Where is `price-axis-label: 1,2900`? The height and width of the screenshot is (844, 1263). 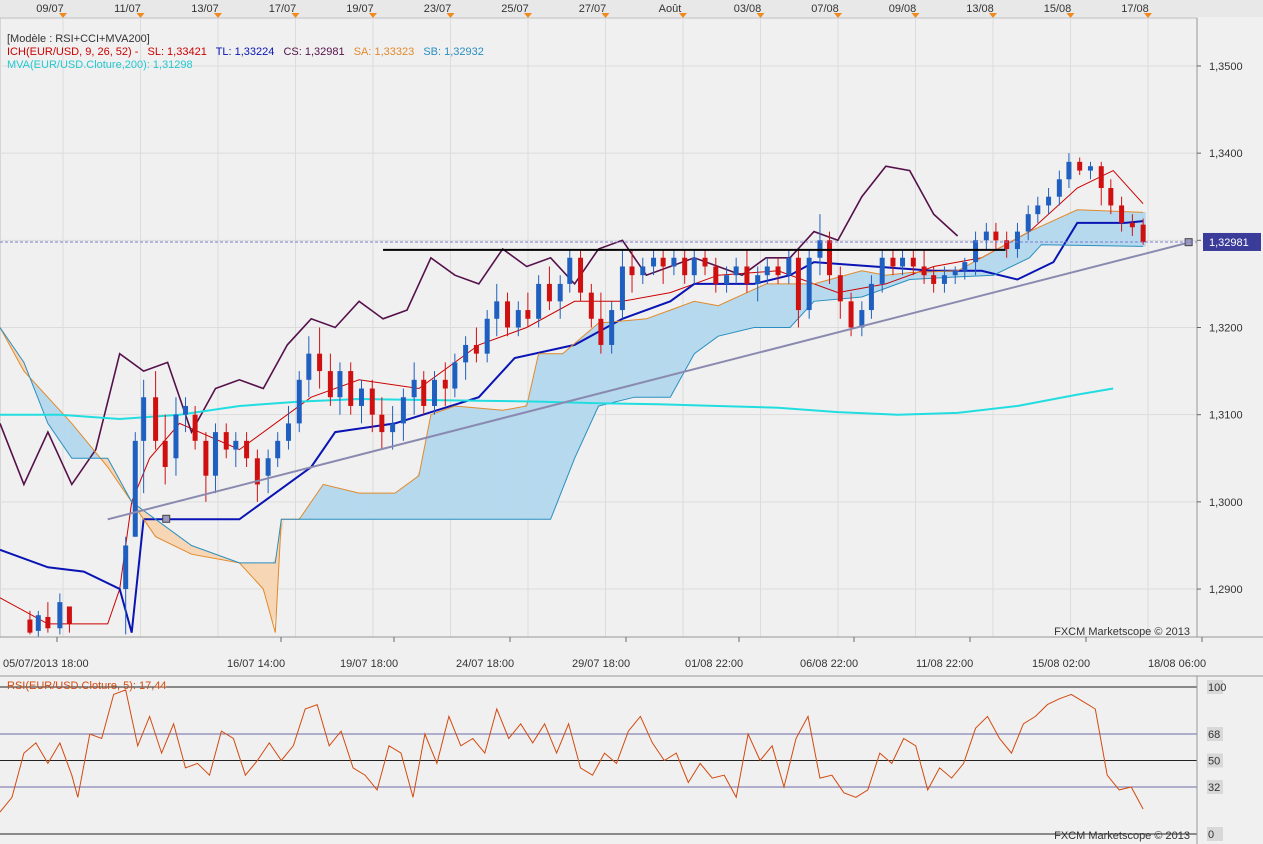 price-axis-label: 1,2900 is located at coordinates (1226, 590).